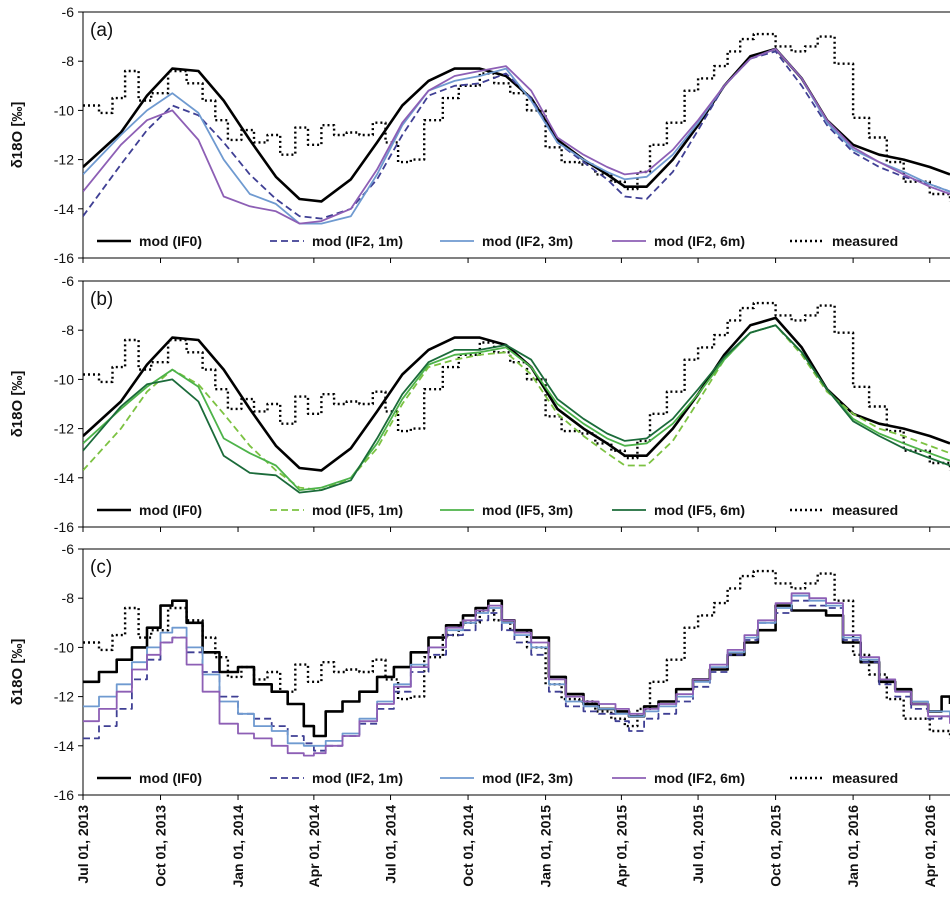  I want to click on series-line-mod-if0, so click(516, 668).